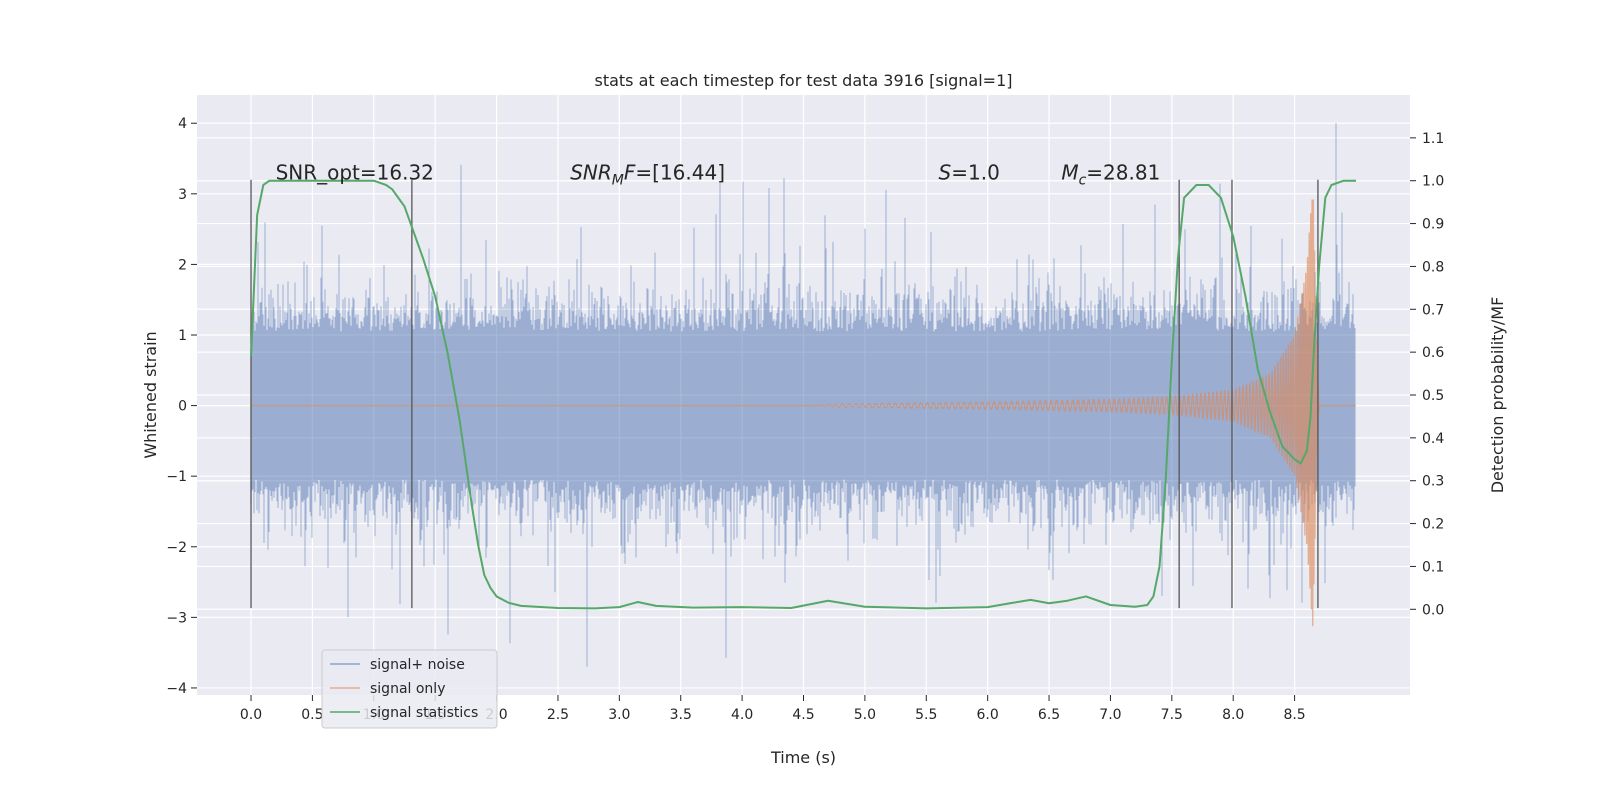 The width and height of the screenshot is (1600, 800). I want to click on x-tick-label-10: 5.0, so click(865, 715).